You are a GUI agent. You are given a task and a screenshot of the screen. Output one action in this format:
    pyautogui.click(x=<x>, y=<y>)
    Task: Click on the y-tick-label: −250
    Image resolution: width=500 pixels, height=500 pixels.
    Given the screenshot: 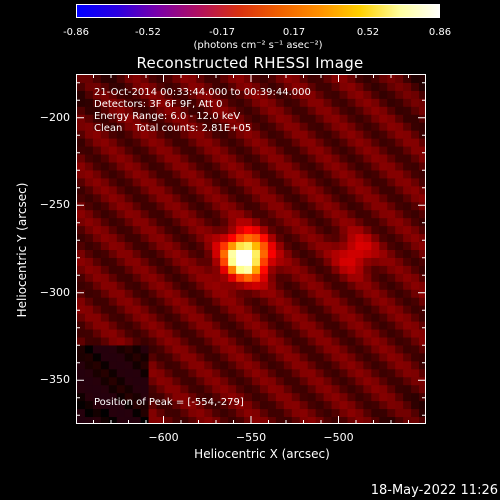 What is the action you would take?
    pyautogui.click(x=55, y=204)
    